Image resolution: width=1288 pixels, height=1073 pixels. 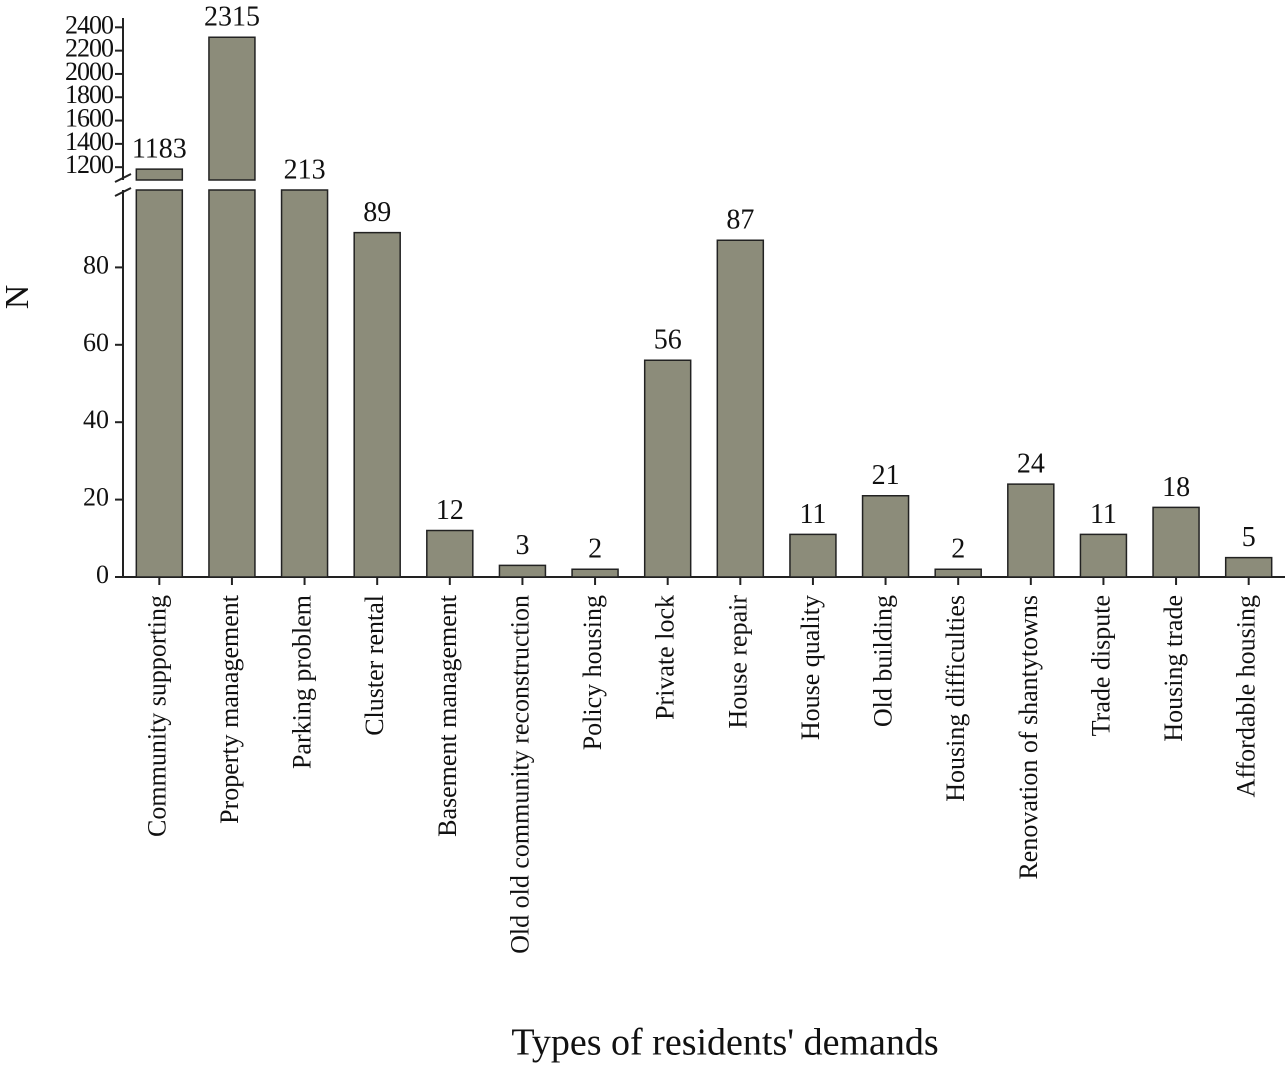 I want to click on x-tick-label: Renovation of shantytowns, so click(x=1028, y=737).